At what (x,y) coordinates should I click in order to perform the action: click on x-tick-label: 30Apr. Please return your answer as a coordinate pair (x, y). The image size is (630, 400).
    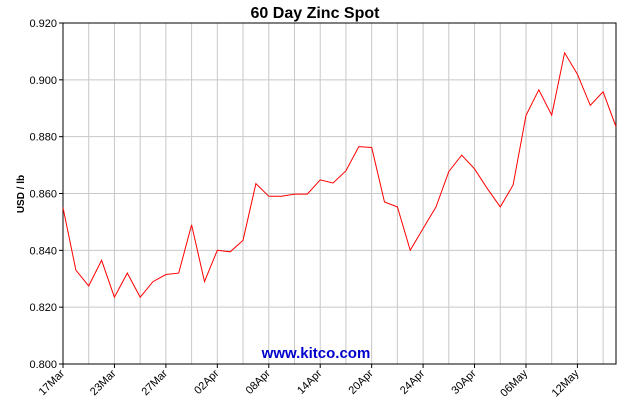
    Looking at the image, I should click on (463, 381).